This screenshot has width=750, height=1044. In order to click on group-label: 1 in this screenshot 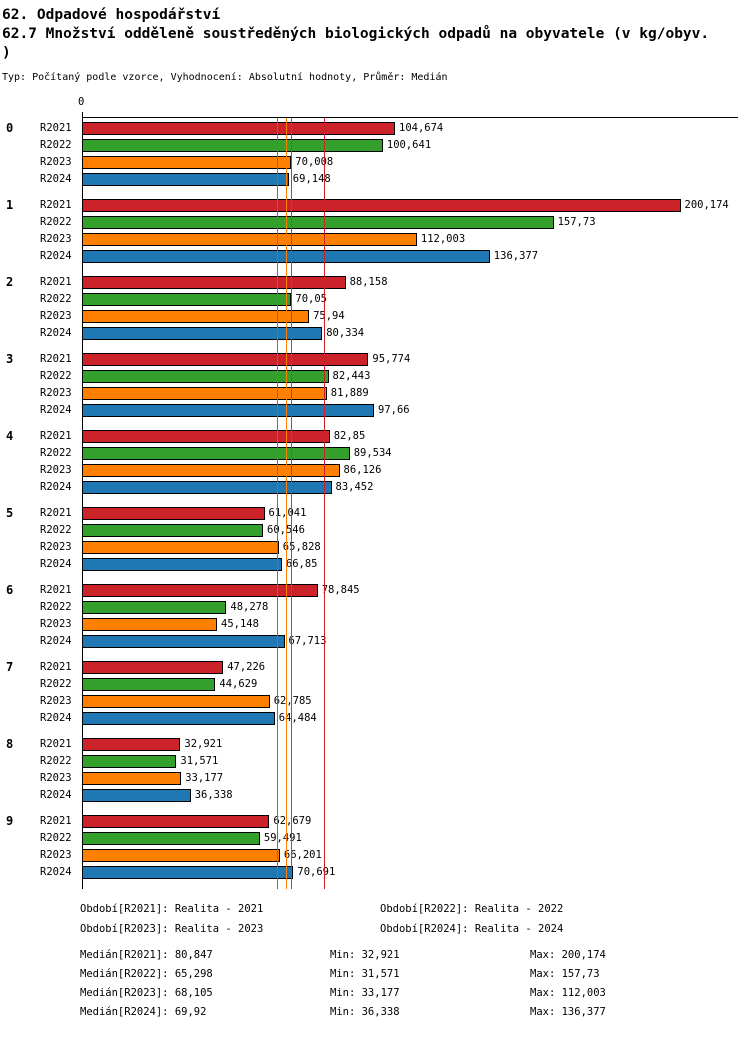, I will do `click(10, 205)`.